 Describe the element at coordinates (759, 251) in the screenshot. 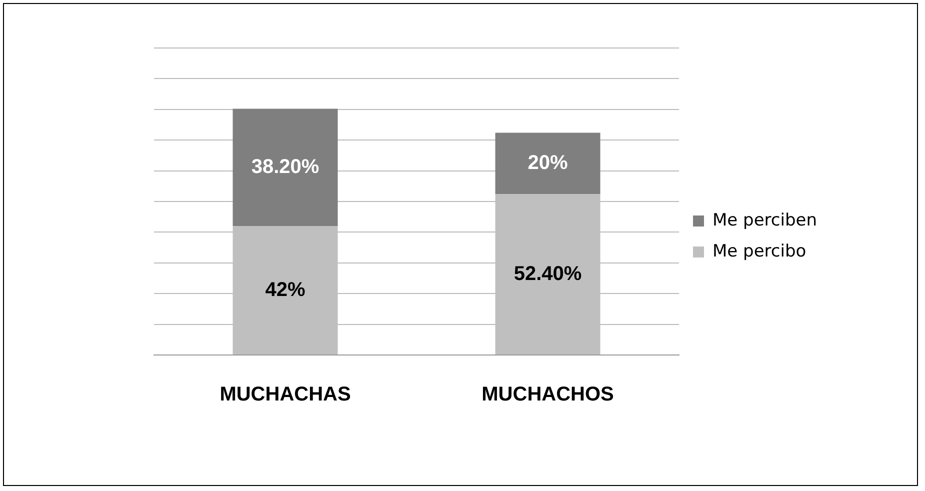

I see `legend-label: Me percibo` at that location.